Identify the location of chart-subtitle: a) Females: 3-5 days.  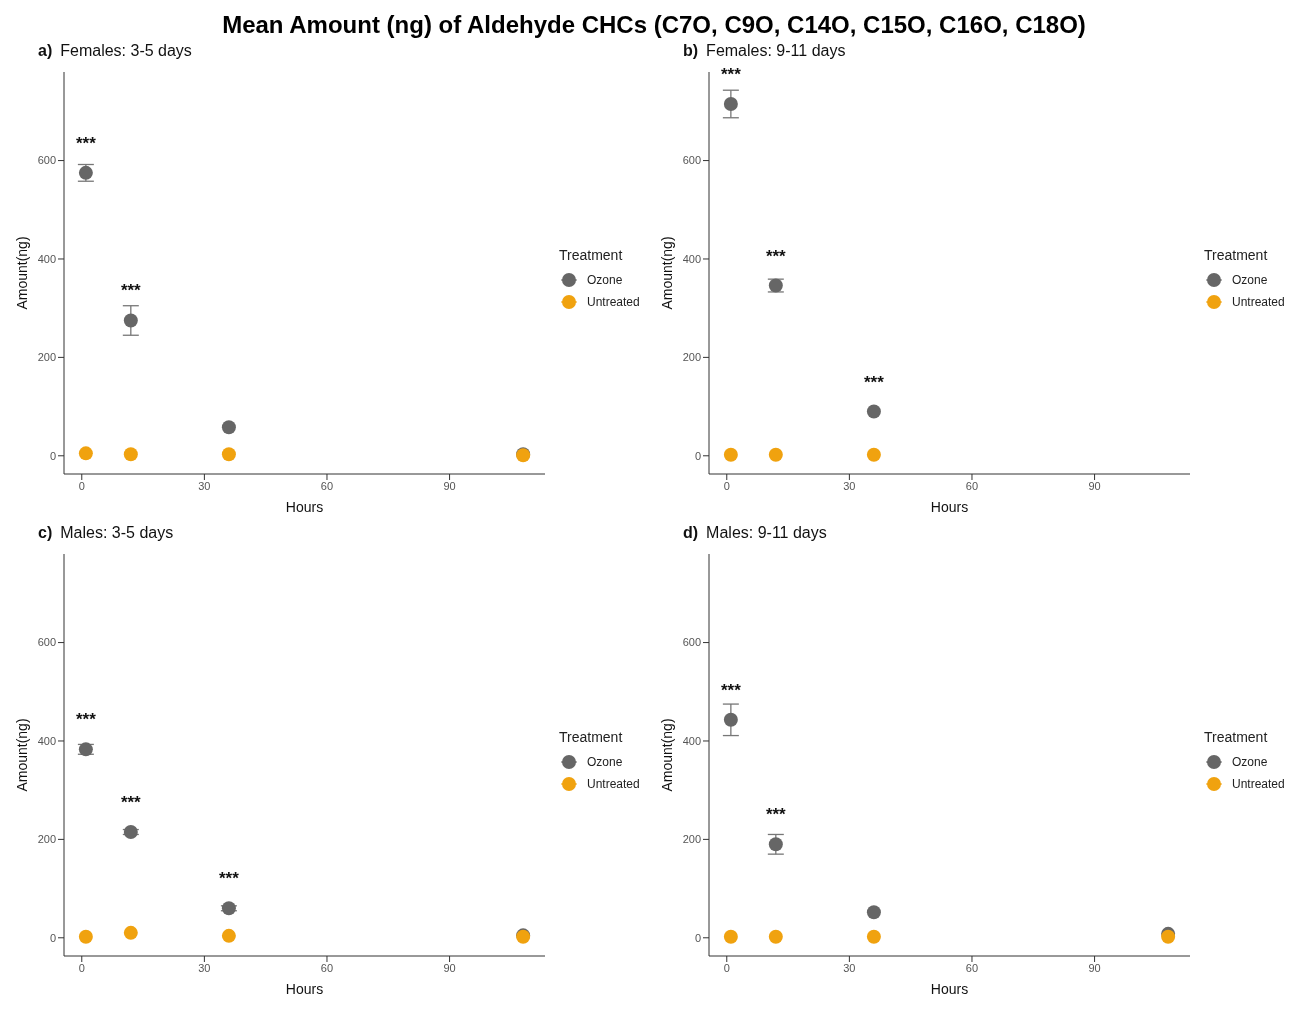
(115, 50).